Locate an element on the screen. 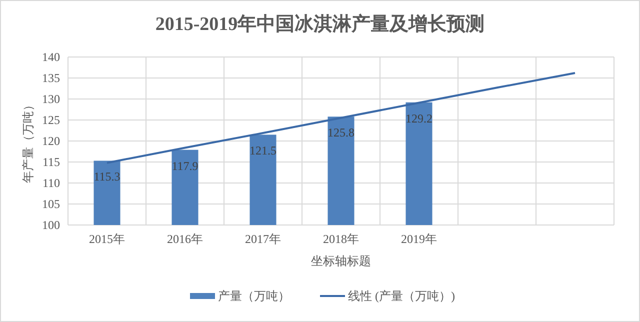 The width and height of the screenshot is (640, 322). y-tick-label: 130 is located at coordinates (51, 99).